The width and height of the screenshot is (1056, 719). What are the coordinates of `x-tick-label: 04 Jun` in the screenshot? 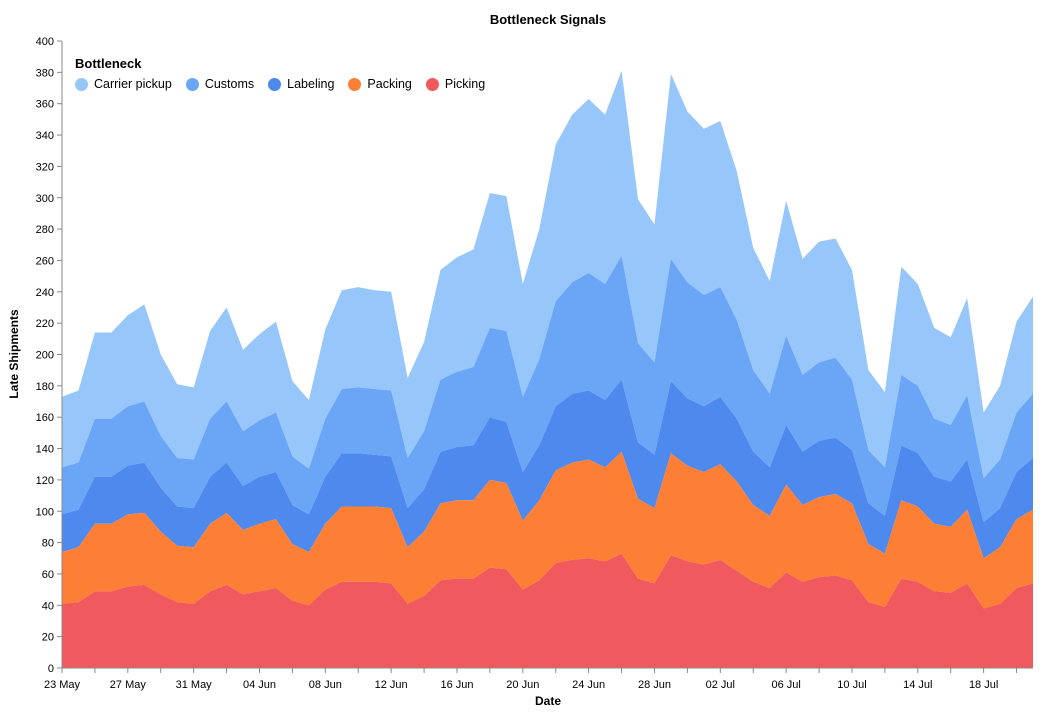 It's located at (259, 685).